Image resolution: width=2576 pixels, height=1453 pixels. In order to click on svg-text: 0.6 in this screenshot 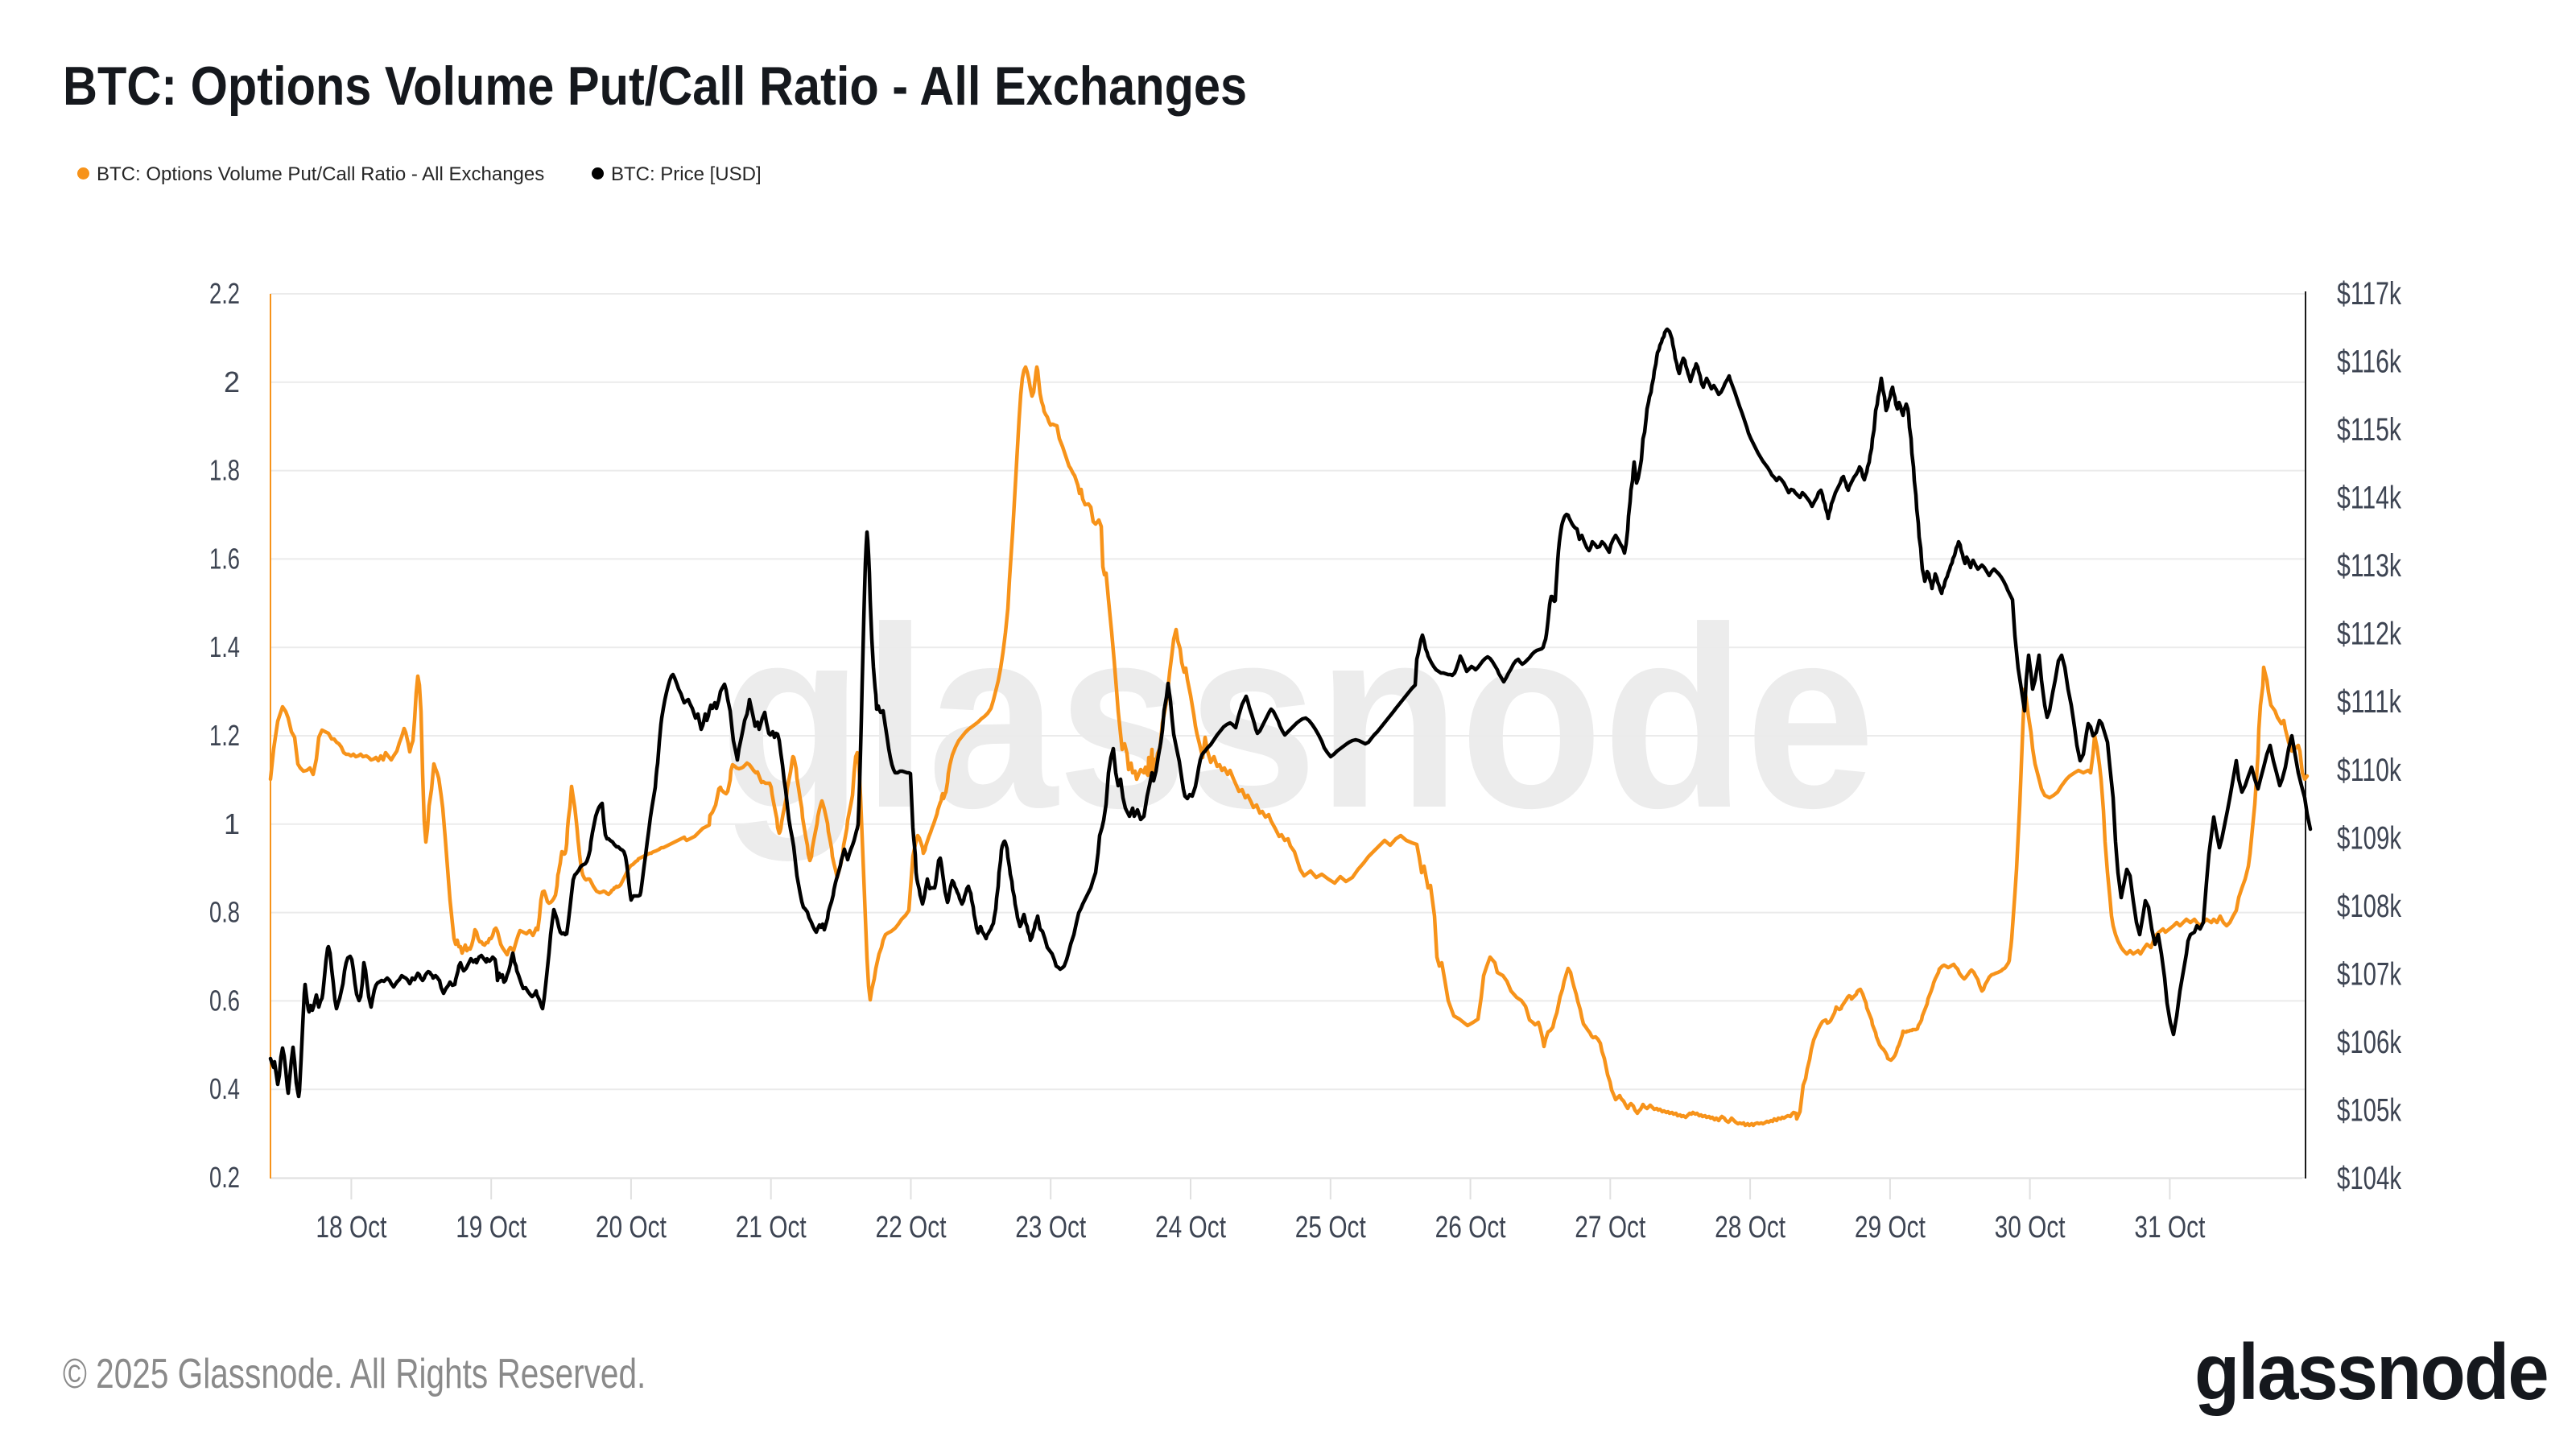, I will do `click(224, 1001)`.